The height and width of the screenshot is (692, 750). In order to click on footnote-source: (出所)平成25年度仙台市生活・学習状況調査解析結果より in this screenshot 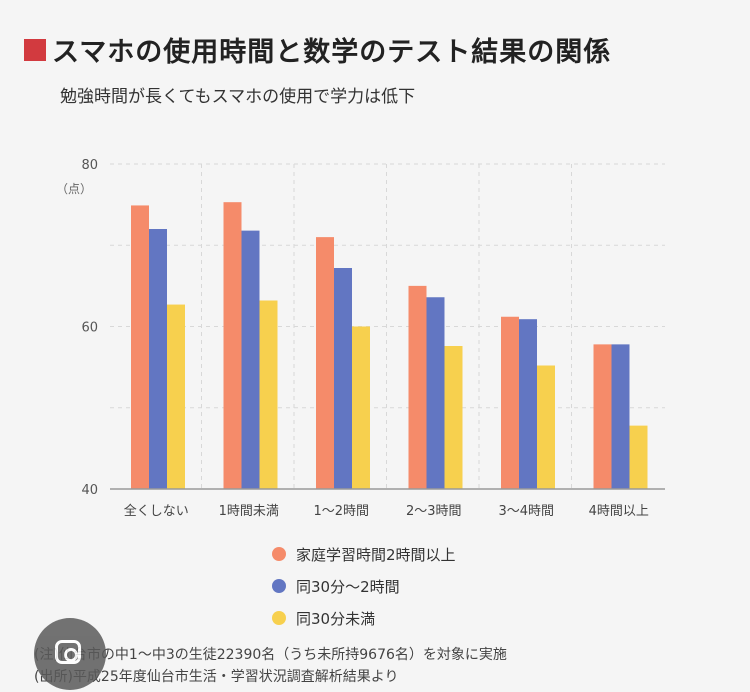, I will do `click(216, 677)`.